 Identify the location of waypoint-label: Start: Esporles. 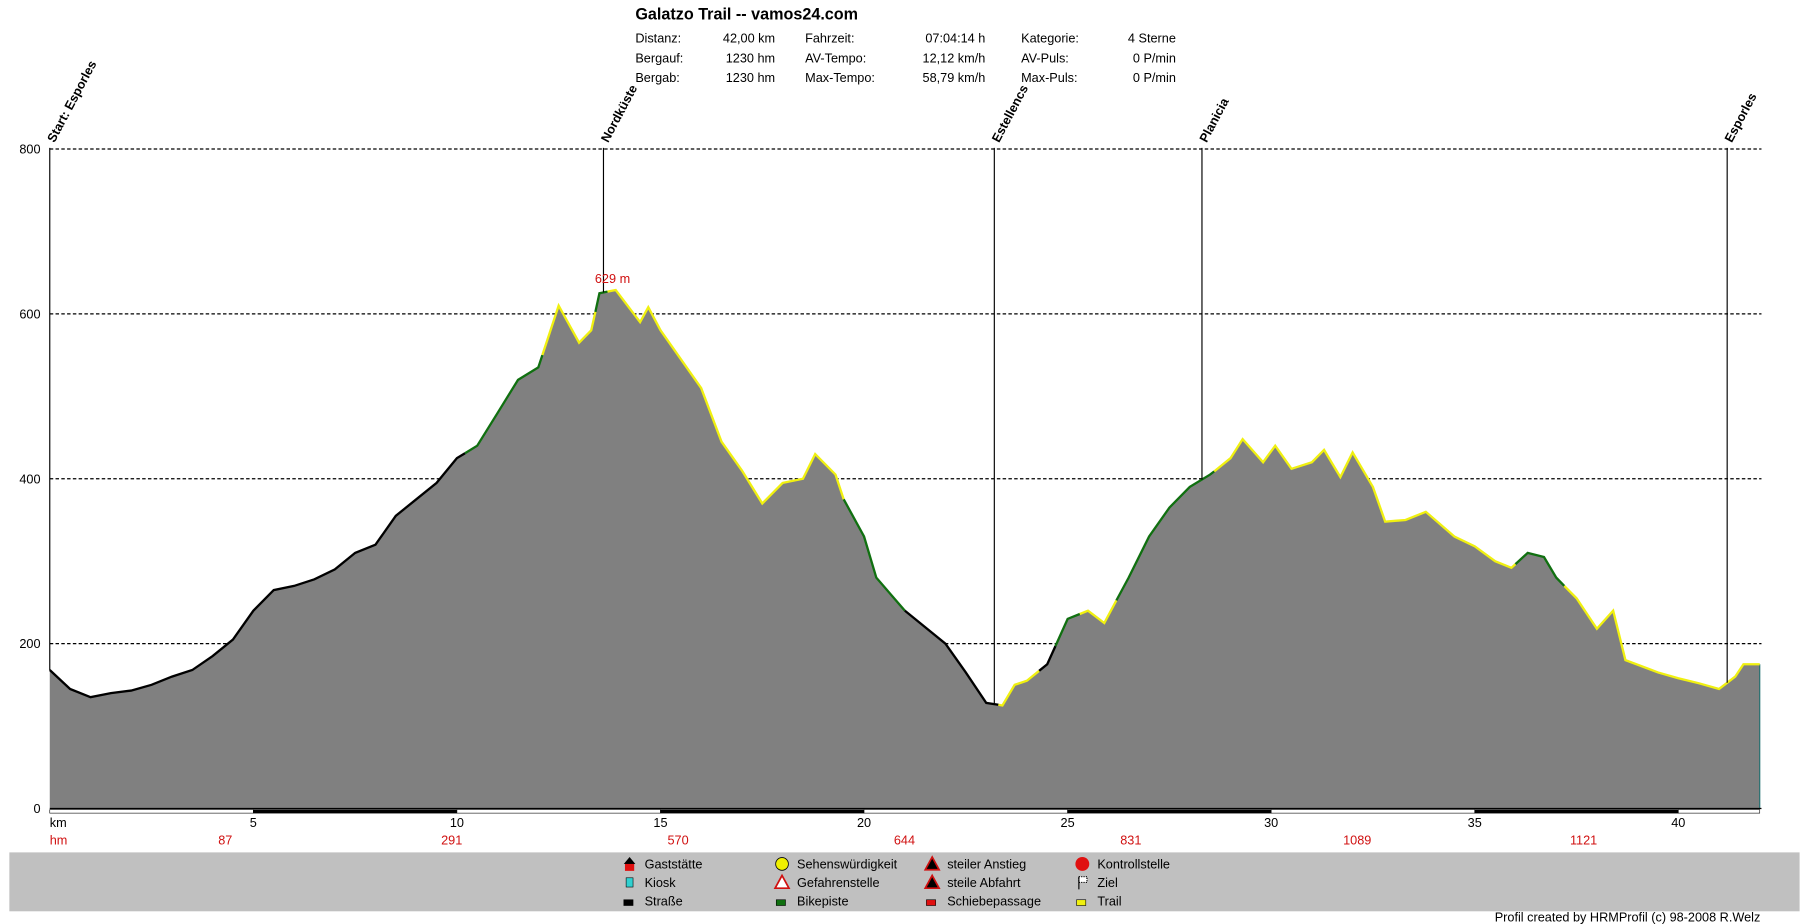
(72, 101).